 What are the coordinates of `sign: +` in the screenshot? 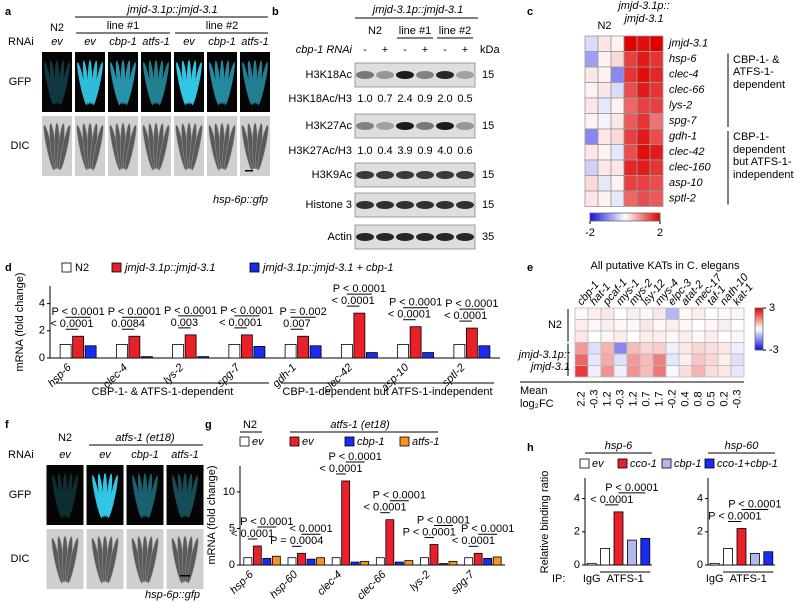 It's located at (425, 50).